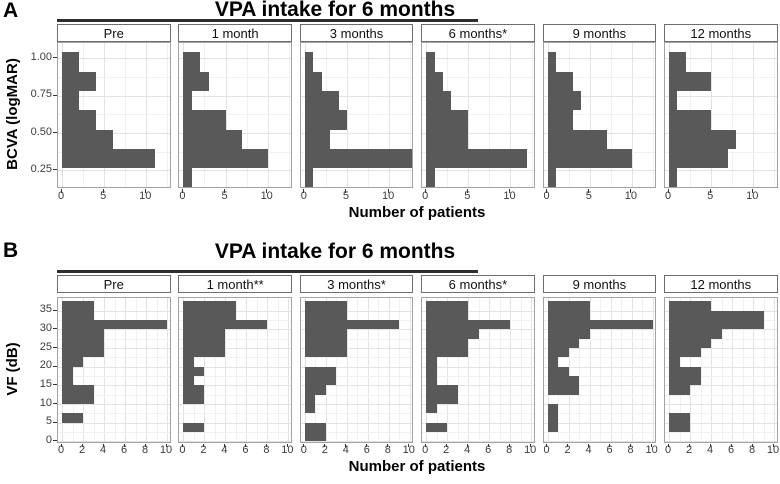 The width and height of the screenshot is (780, 484). What do you see at coordinates (45, 327) in the screenshot?
I see `y-tick-label: 30` at bounding box center [45, 327].